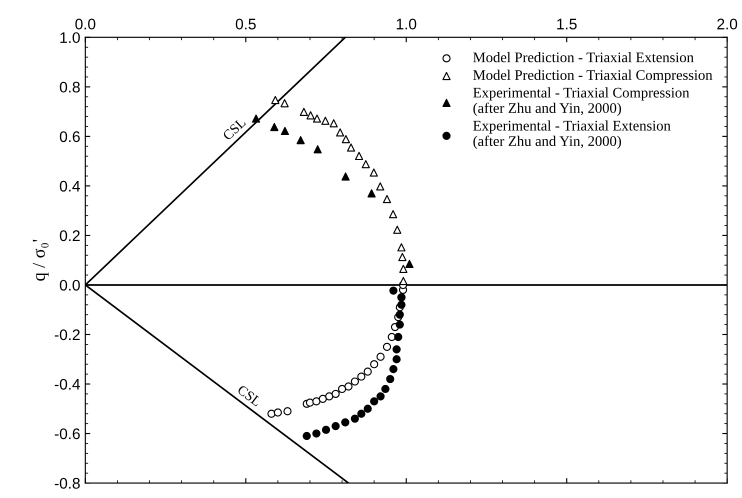 The height and width of the screenshot is (498, 742). What do you see at coordinates (70, 236) in the screenshot?
I see `y-tick-label: 0.2` at bounding box center [70, 236].